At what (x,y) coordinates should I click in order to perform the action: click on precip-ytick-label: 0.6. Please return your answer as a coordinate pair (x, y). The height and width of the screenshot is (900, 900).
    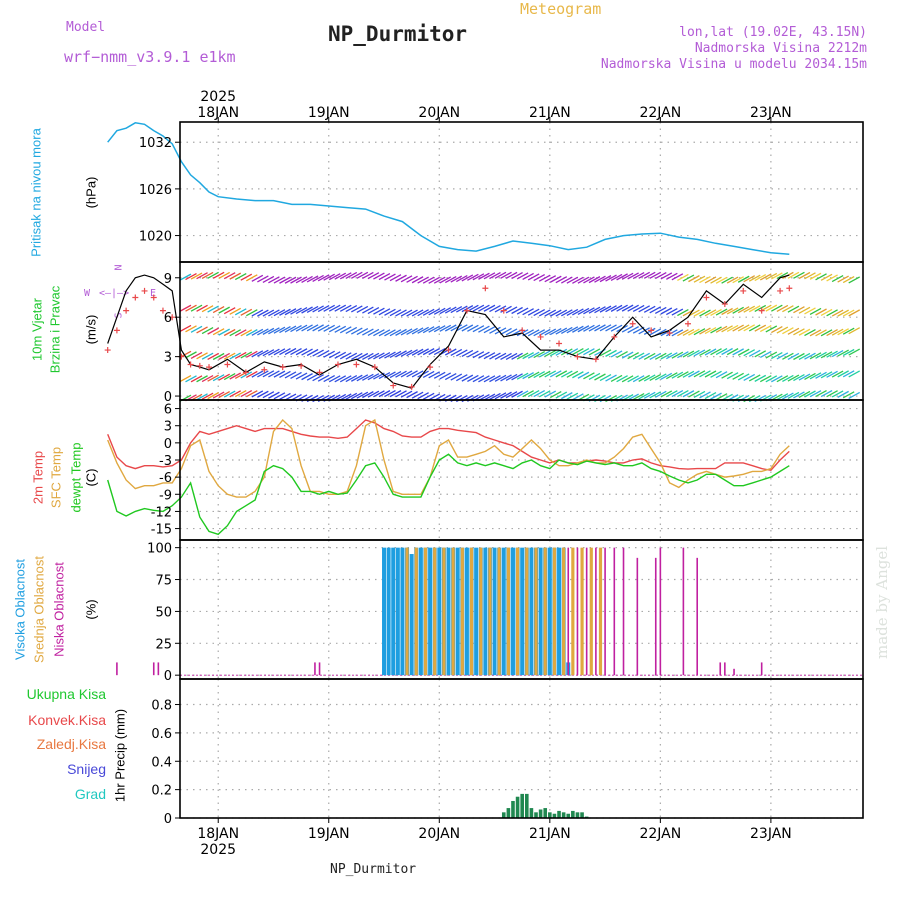
    Looking at the image, I should click on (161, 734).